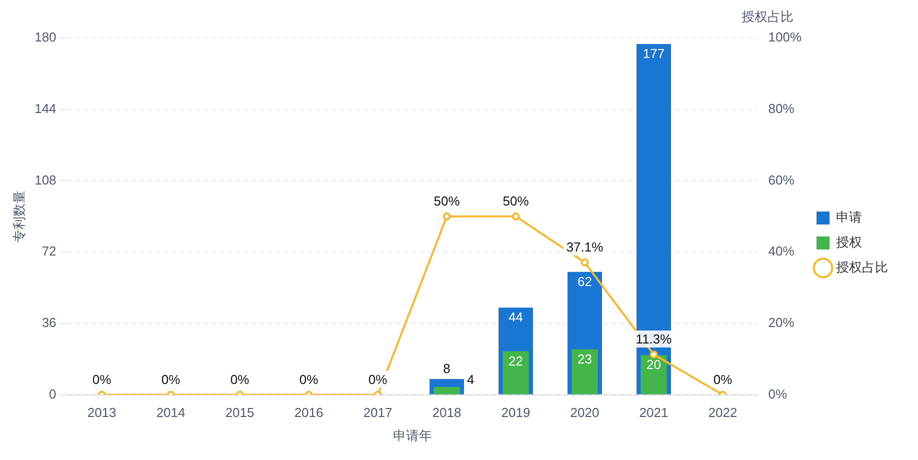 The image size is (918, 460). I want to click on y-tick-label: 144, so click(45, 108).